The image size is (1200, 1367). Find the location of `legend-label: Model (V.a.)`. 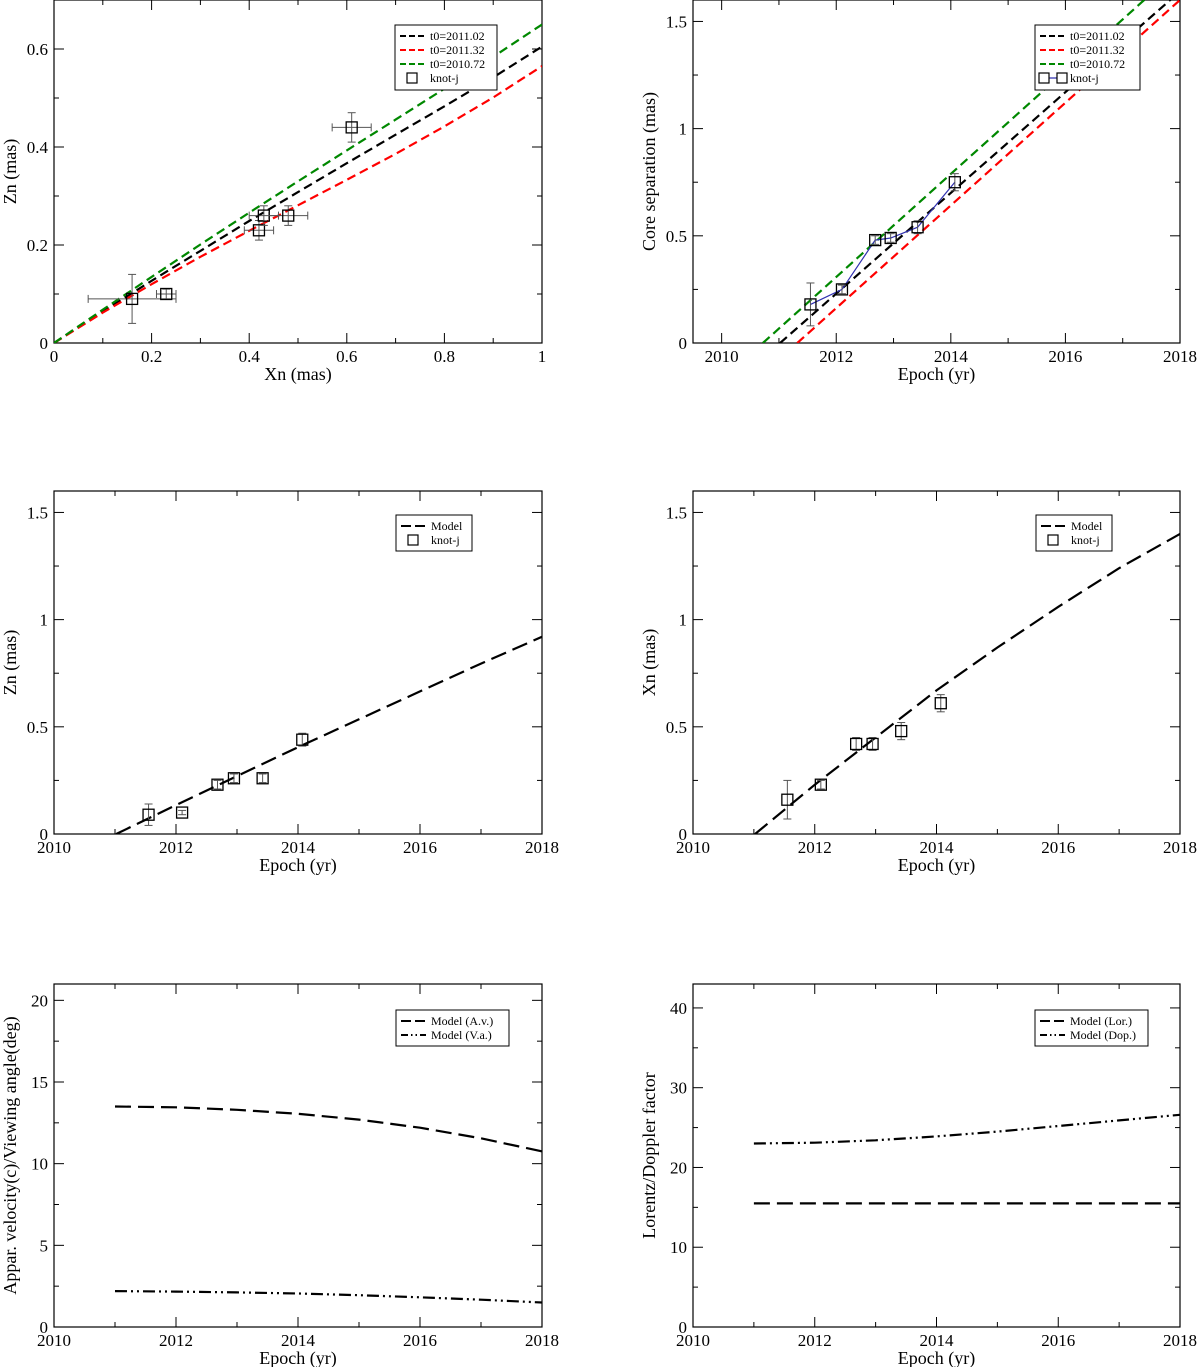

legend-label: Model (V.a.) is located at coordinates (461, 1035).